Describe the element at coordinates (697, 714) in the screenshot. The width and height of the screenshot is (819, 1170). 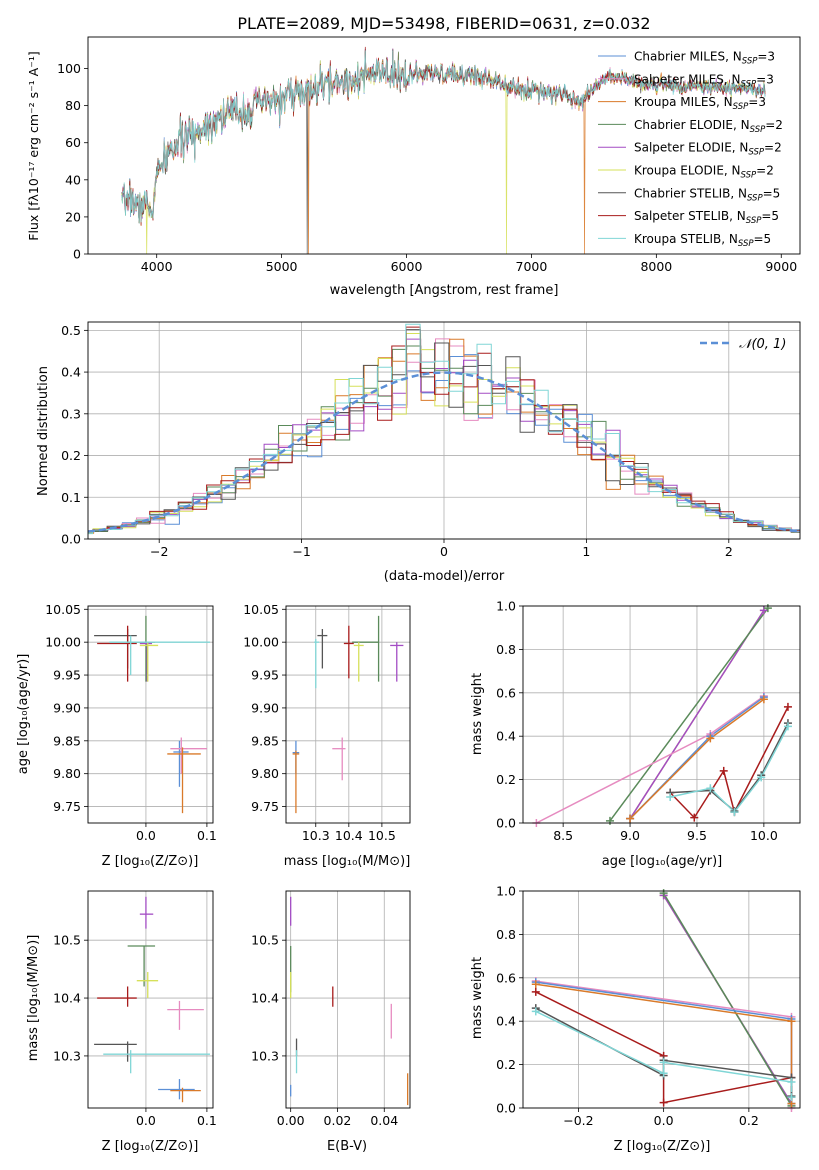
I see `weight-line-salpeter-elodie` at that location.